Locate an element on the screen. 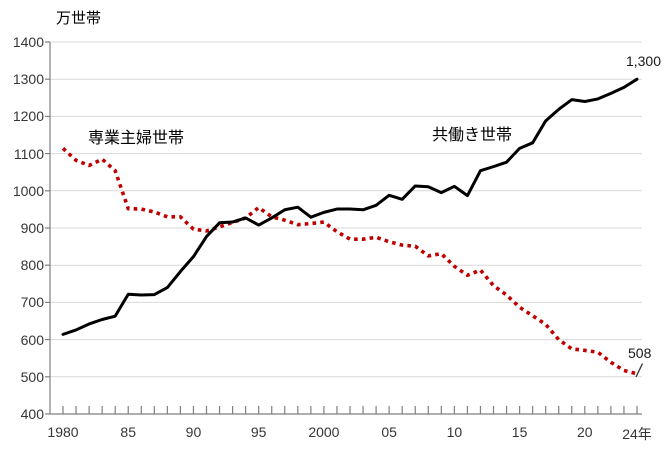 The width and height of the screenshot is (664, 460). x-tick-label: 95 is located at coordinates (258, 432).